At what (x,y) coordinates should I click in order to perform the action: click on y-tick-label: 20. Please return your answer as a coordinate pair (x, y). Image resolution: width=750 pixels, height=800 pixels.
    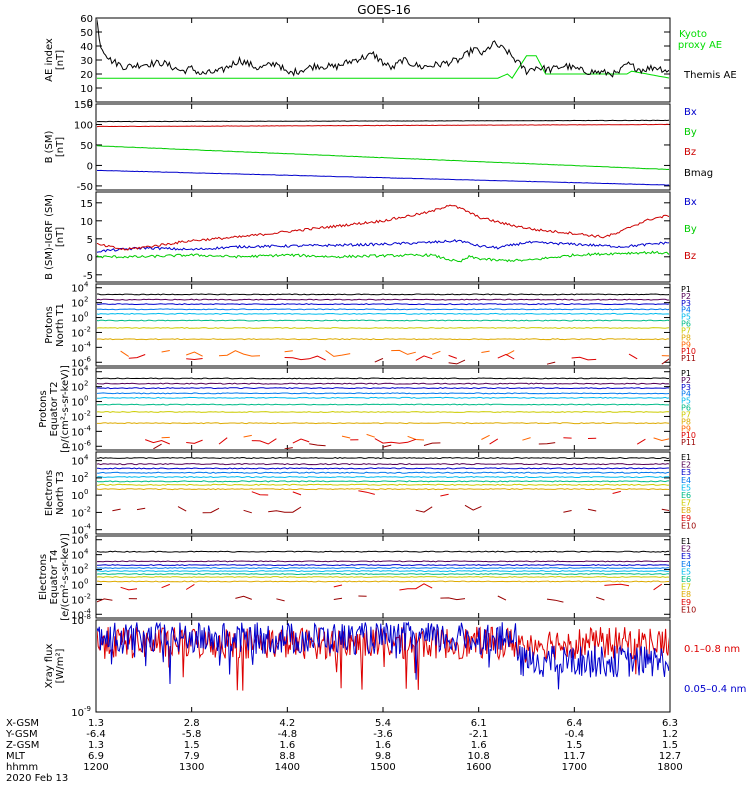
    Looking at the image, I should click on (86, 75).